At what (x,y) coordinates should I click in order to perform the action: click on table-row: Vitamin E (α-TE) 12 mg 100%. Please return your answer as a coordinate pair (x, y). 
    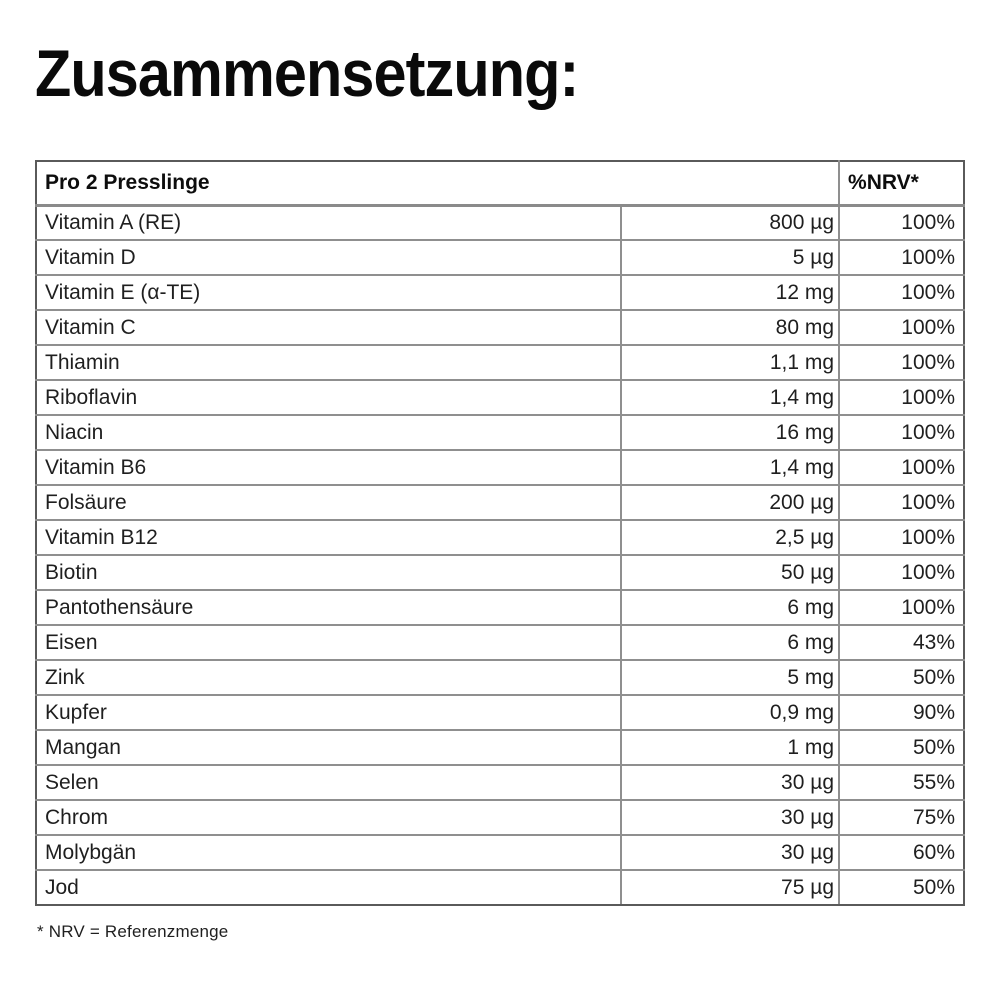
    Looking at the image, I should click on (500, 292).